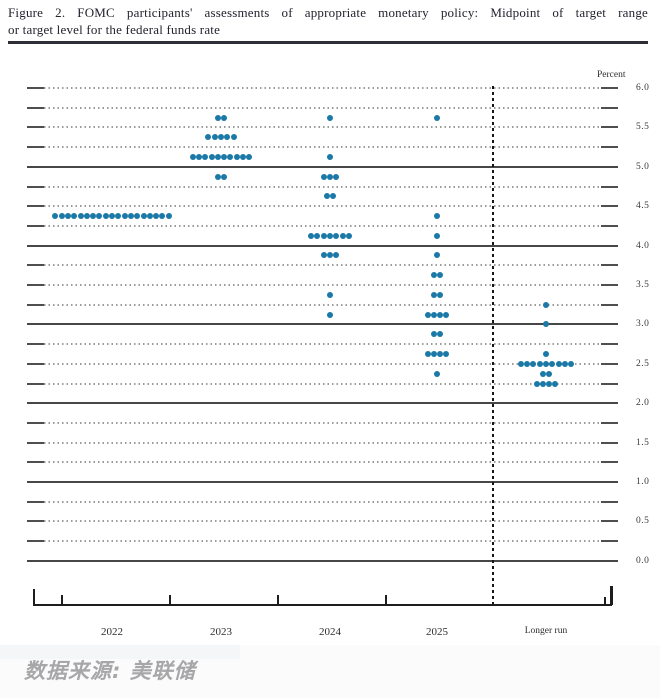 This screenshot has width=660, height=698. Describe the element at coordinates (611, 595) in the screenshot. I see `x-axis-endcap-right` at that location.